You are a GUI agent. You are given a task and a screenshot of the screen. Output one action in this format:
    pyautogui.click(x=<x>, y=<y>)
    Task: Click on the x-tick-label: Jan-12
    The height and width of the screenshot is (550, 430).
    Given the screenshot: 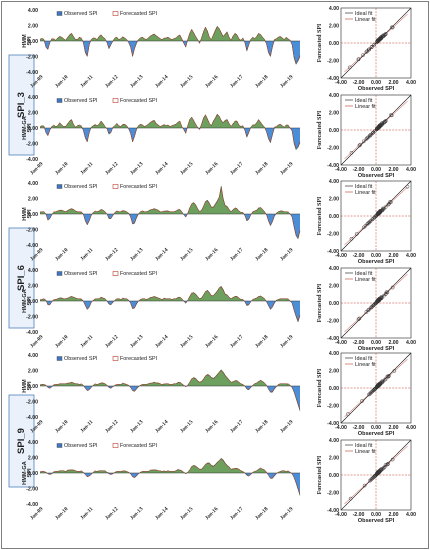 What is the action you would take?
    pyautogui.click(x=111, y=254)
    